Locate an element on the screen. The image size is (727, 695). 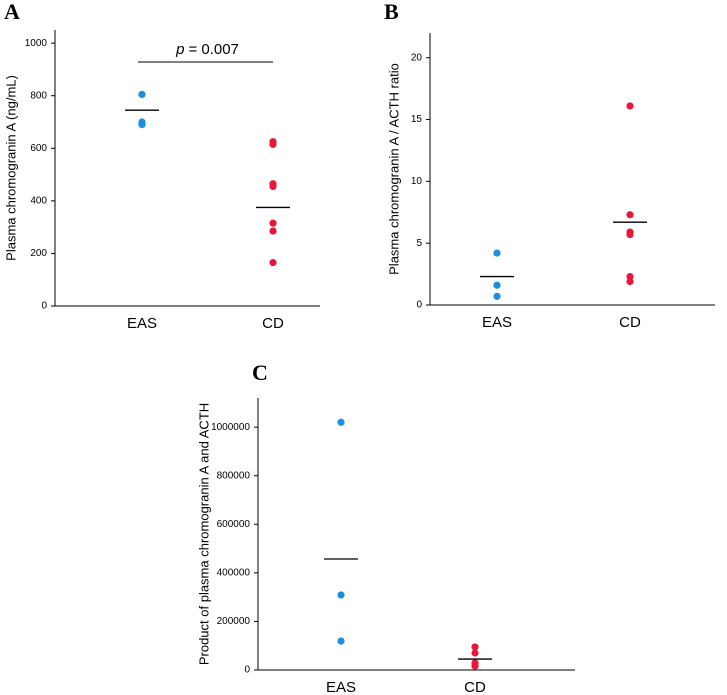
y-axis-label: Plasma chromogranin A (ng/mL) is located at coordinates (10, 168).